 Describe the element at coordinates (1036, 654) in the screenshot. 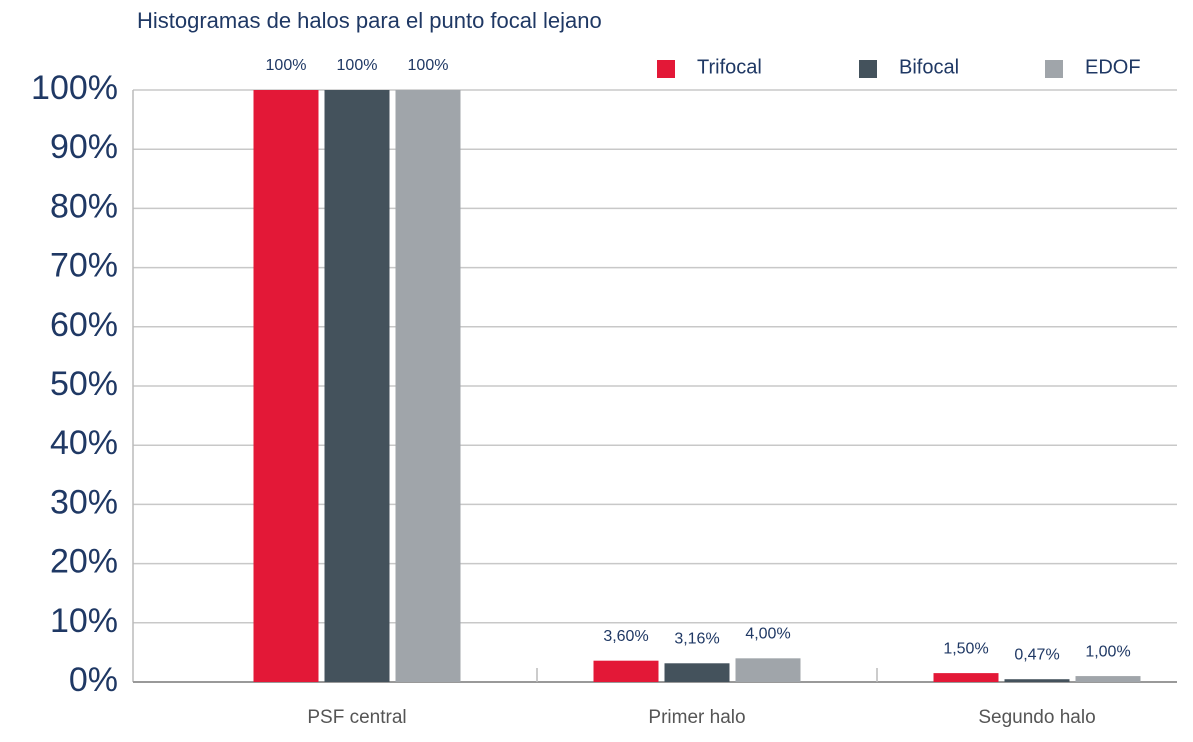

I see `value-label: 0,47%` at that location.